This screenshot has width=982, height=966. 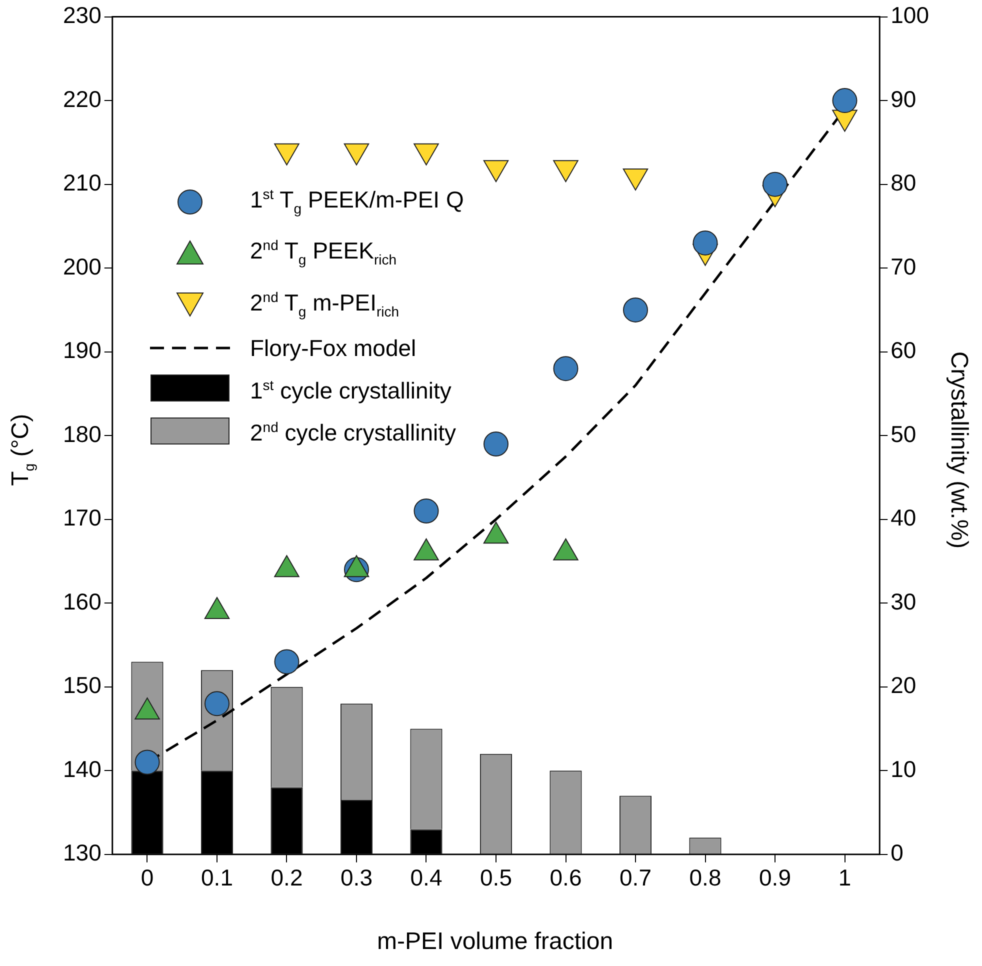 What do you see at coordinates (82, 601) in the screenshot?
I see `y-tick-label: 160` at bounding box center [82, 601].